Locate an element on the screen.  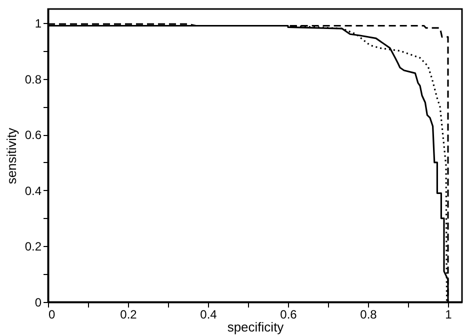
x-tick-label: 0 is located at coordinates (52, 315).